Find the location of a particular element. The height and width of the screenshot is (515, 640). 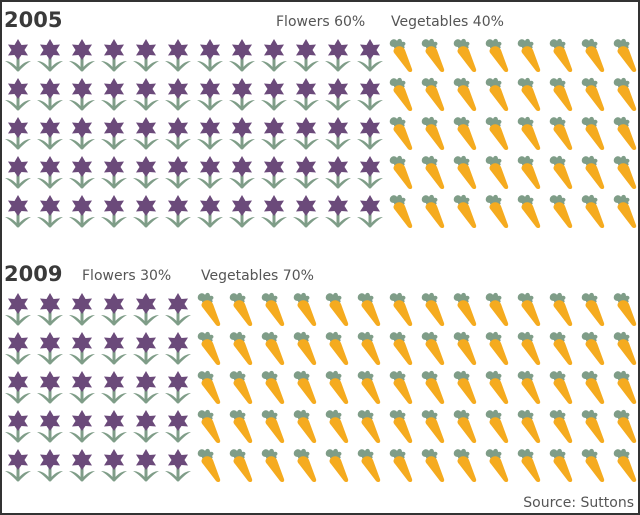

source-note: Source: Suttons is located at coordinates (578, 503).